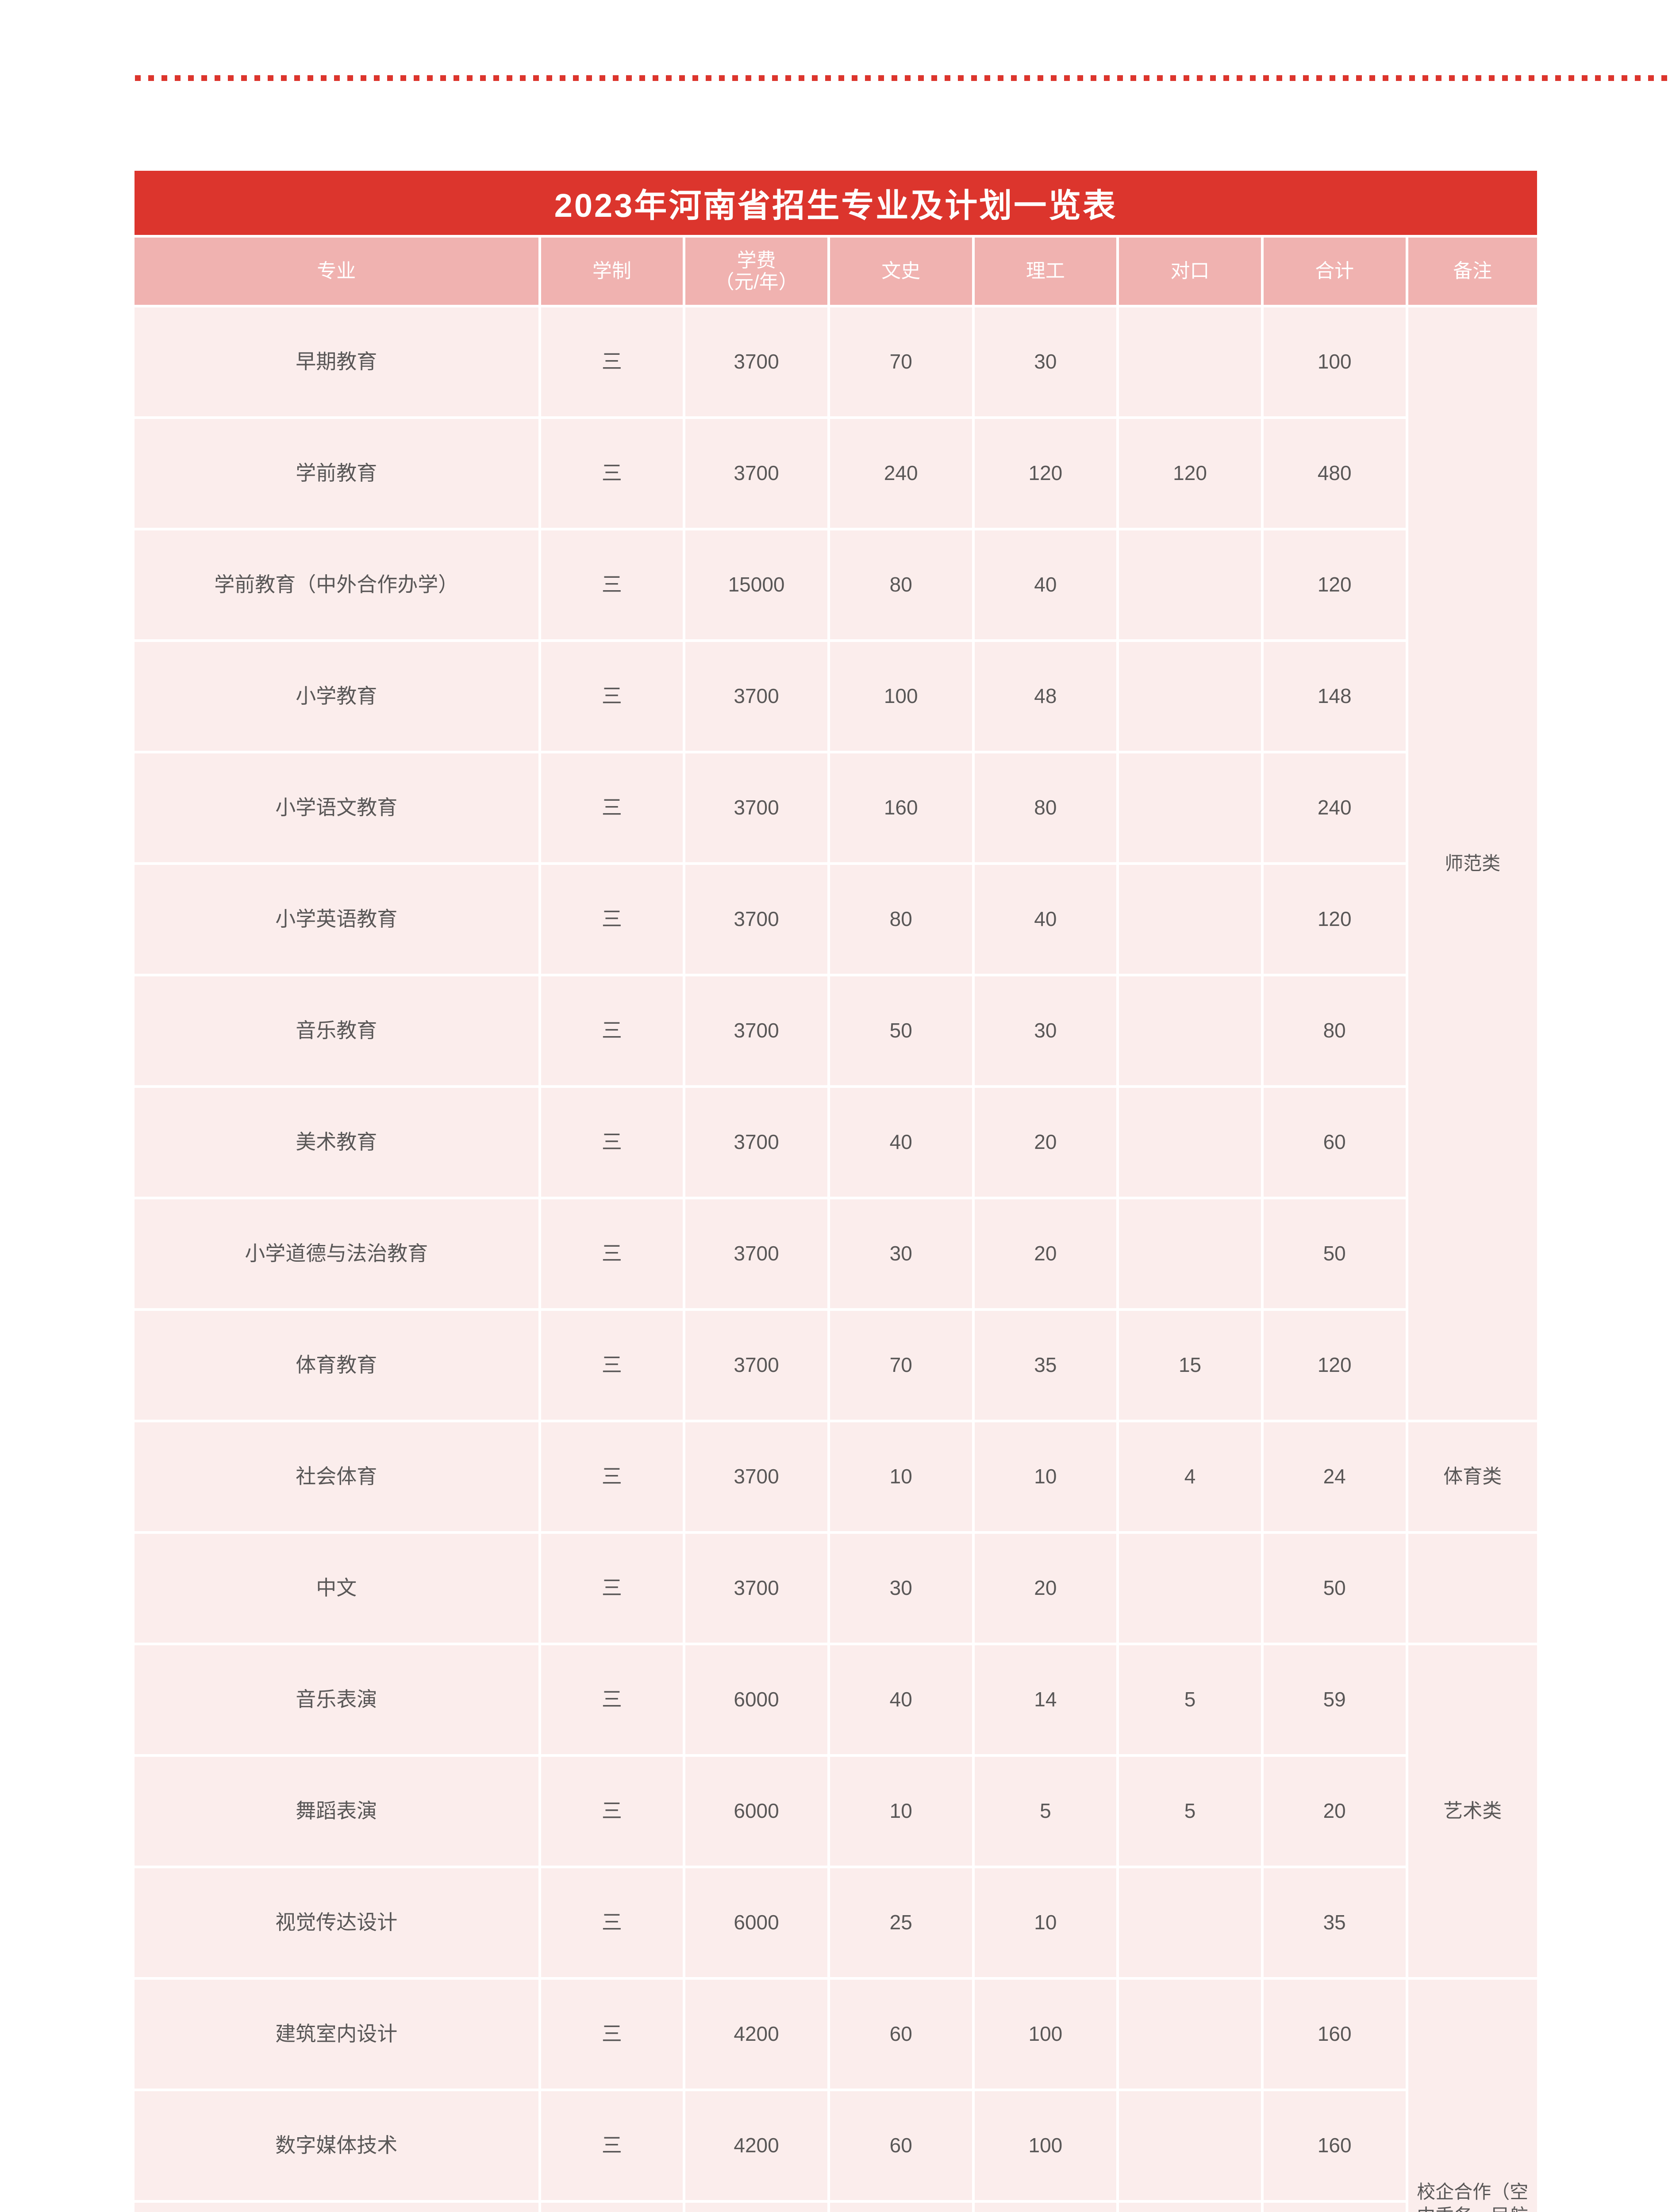 This screenshot has height=2212, width=1672. I want to click on cell-ligong: 30, so click(1045, 1031).